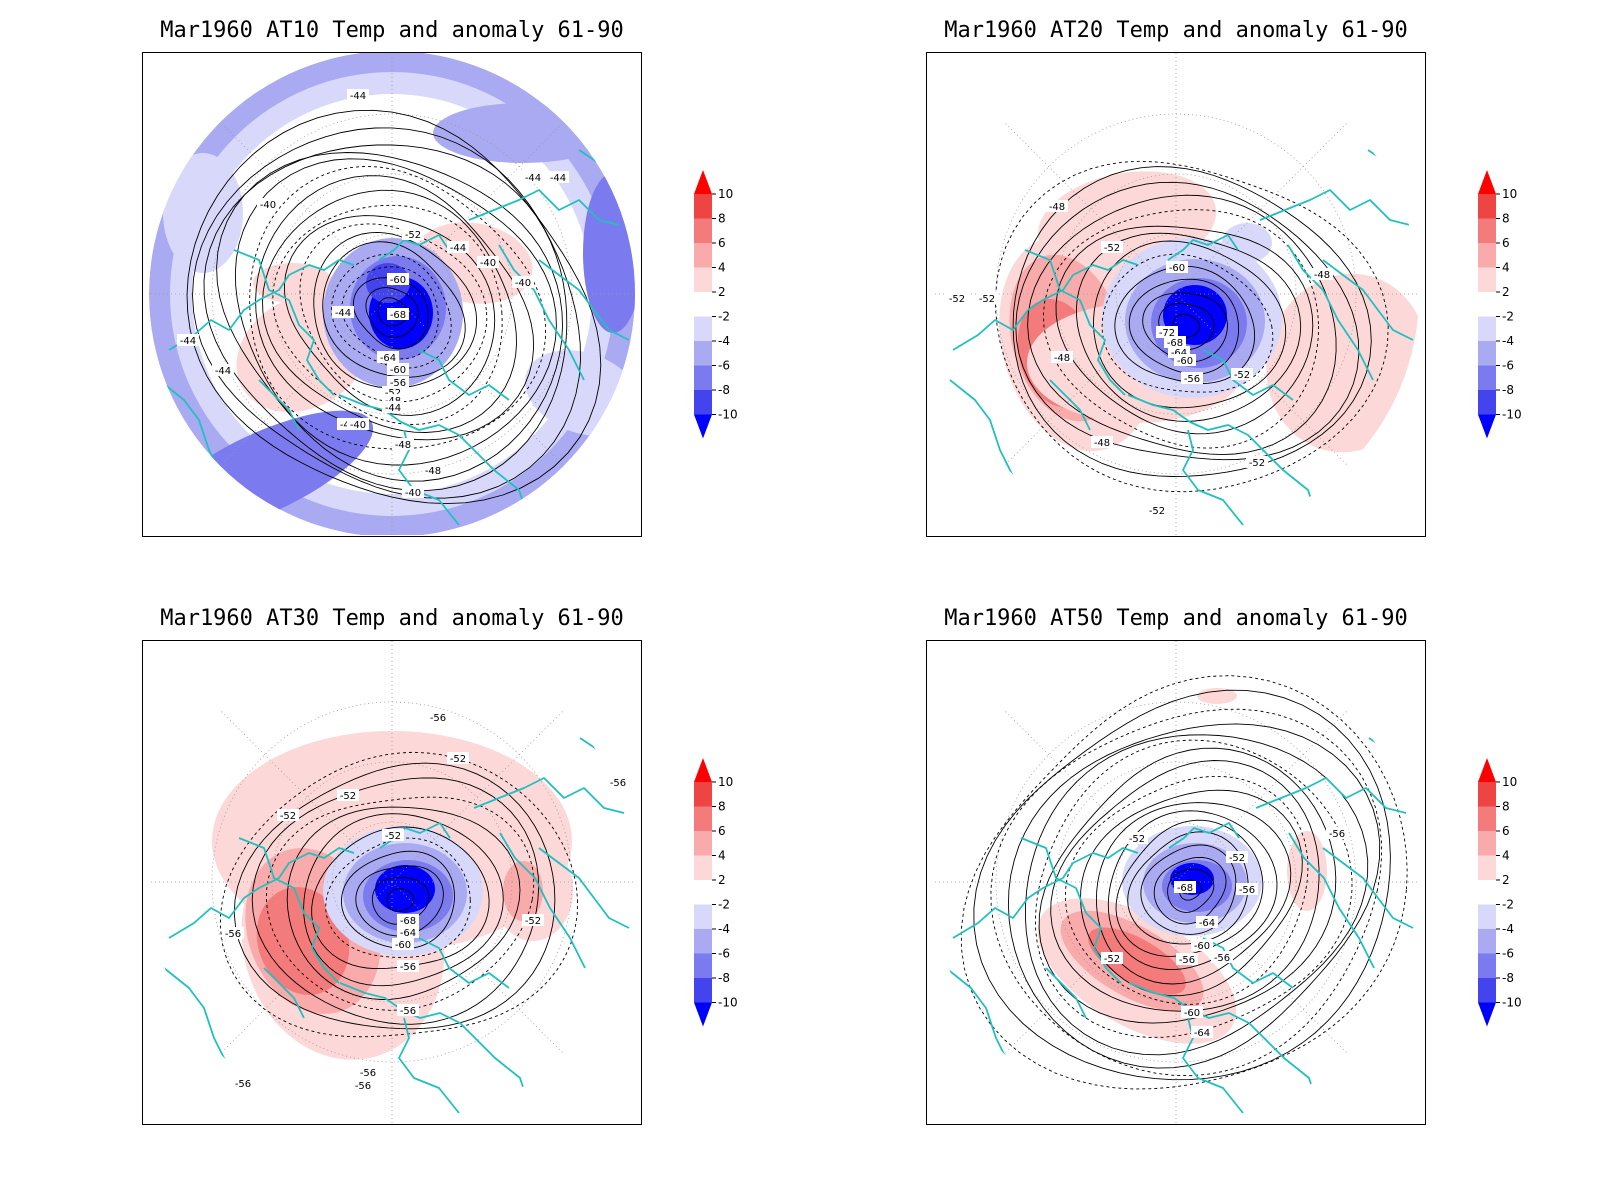 Image resolution: width=1600 pixels, height=1200 pixels. Describe the element at coordinates (398, 315) in the screenshot. I see `contour-label: -68` at that location.